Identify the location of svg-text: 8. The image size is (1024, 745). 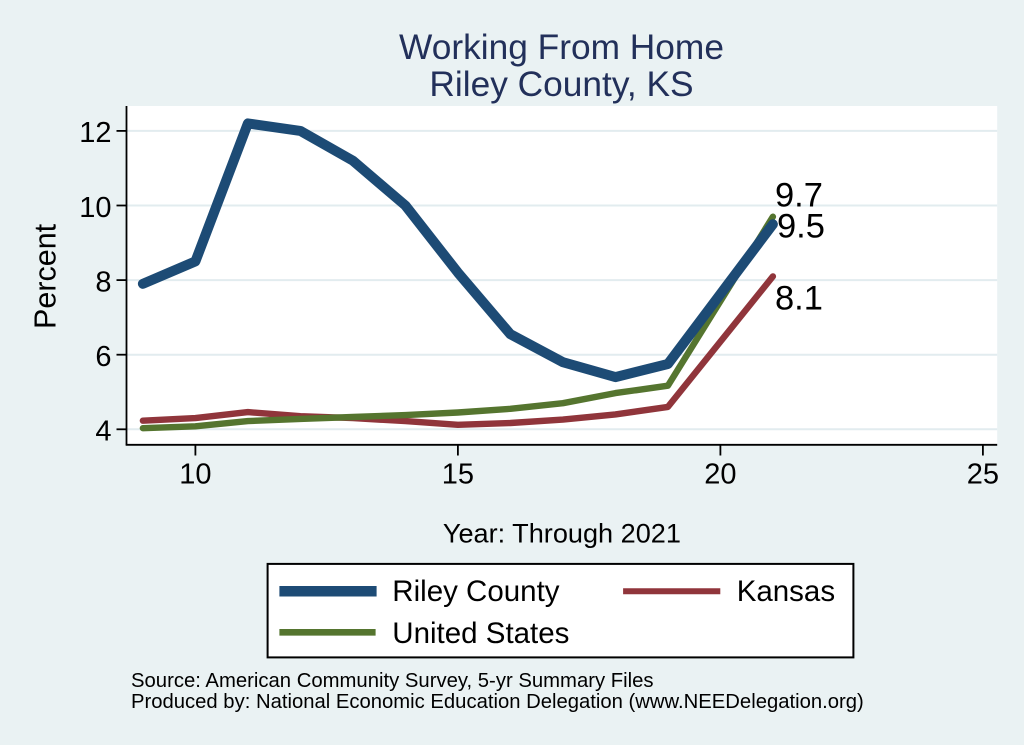
(103, 282).